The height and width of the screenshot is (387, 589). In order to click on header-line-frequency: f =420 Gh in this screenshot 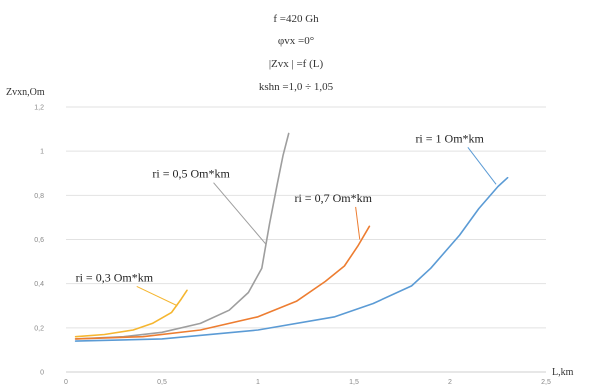, I will do `click(296, 19)`.